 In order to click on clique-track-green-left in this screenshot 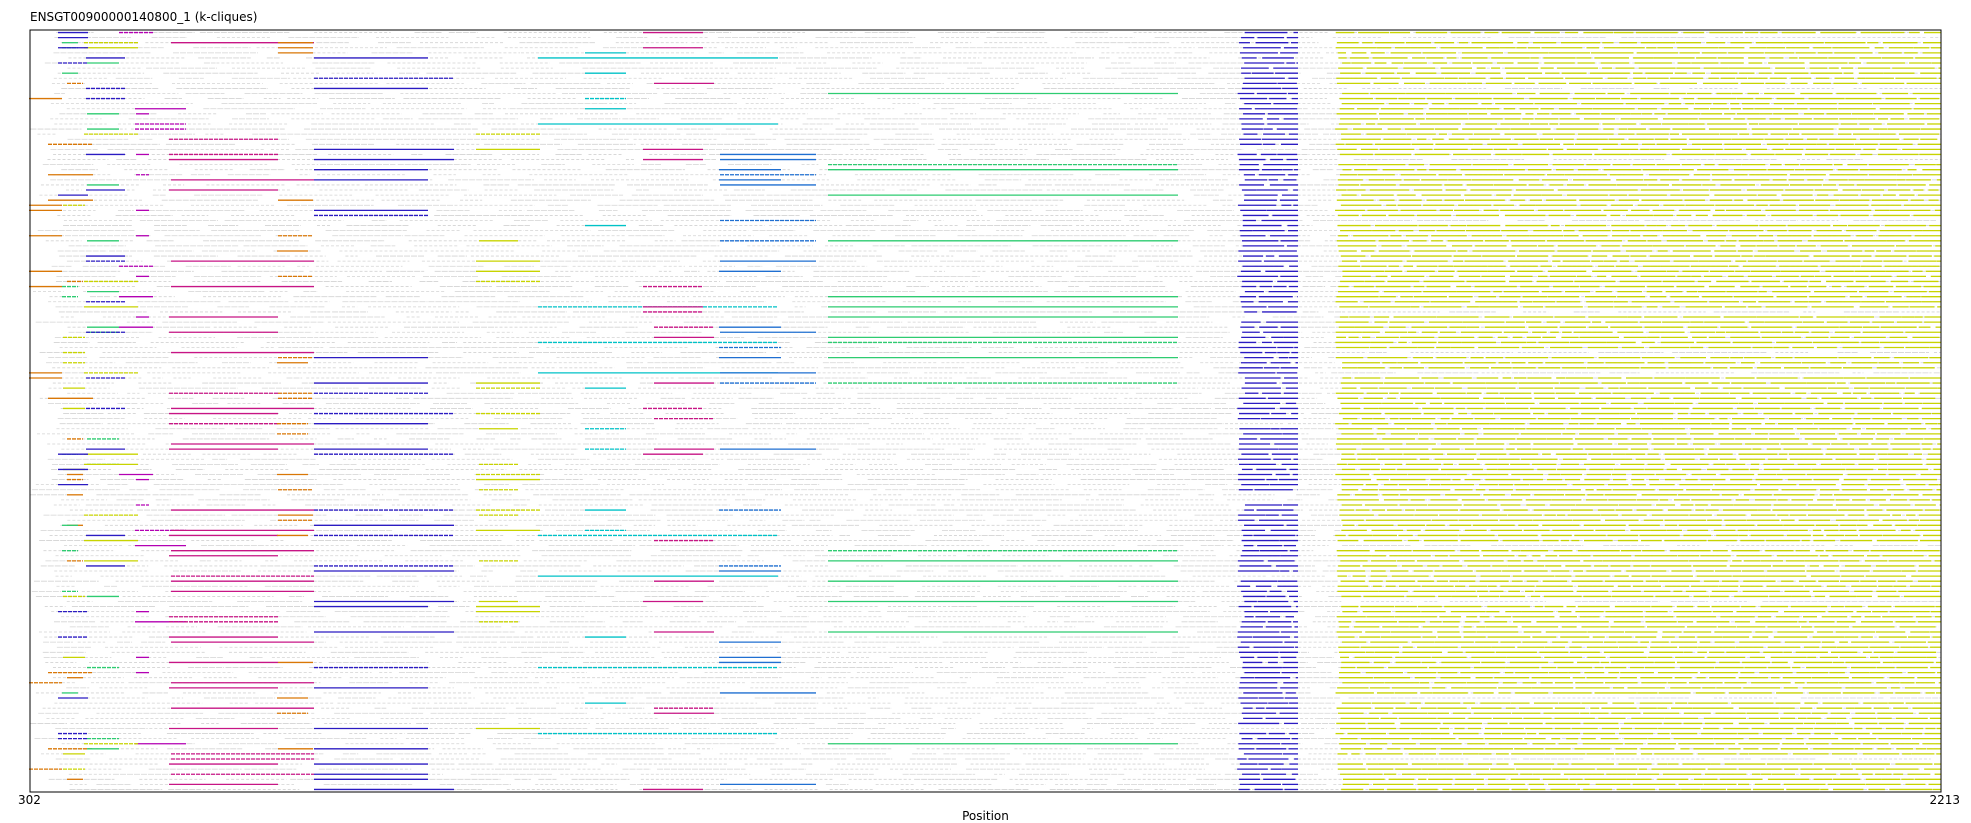, I will do `click(90, 396)`.